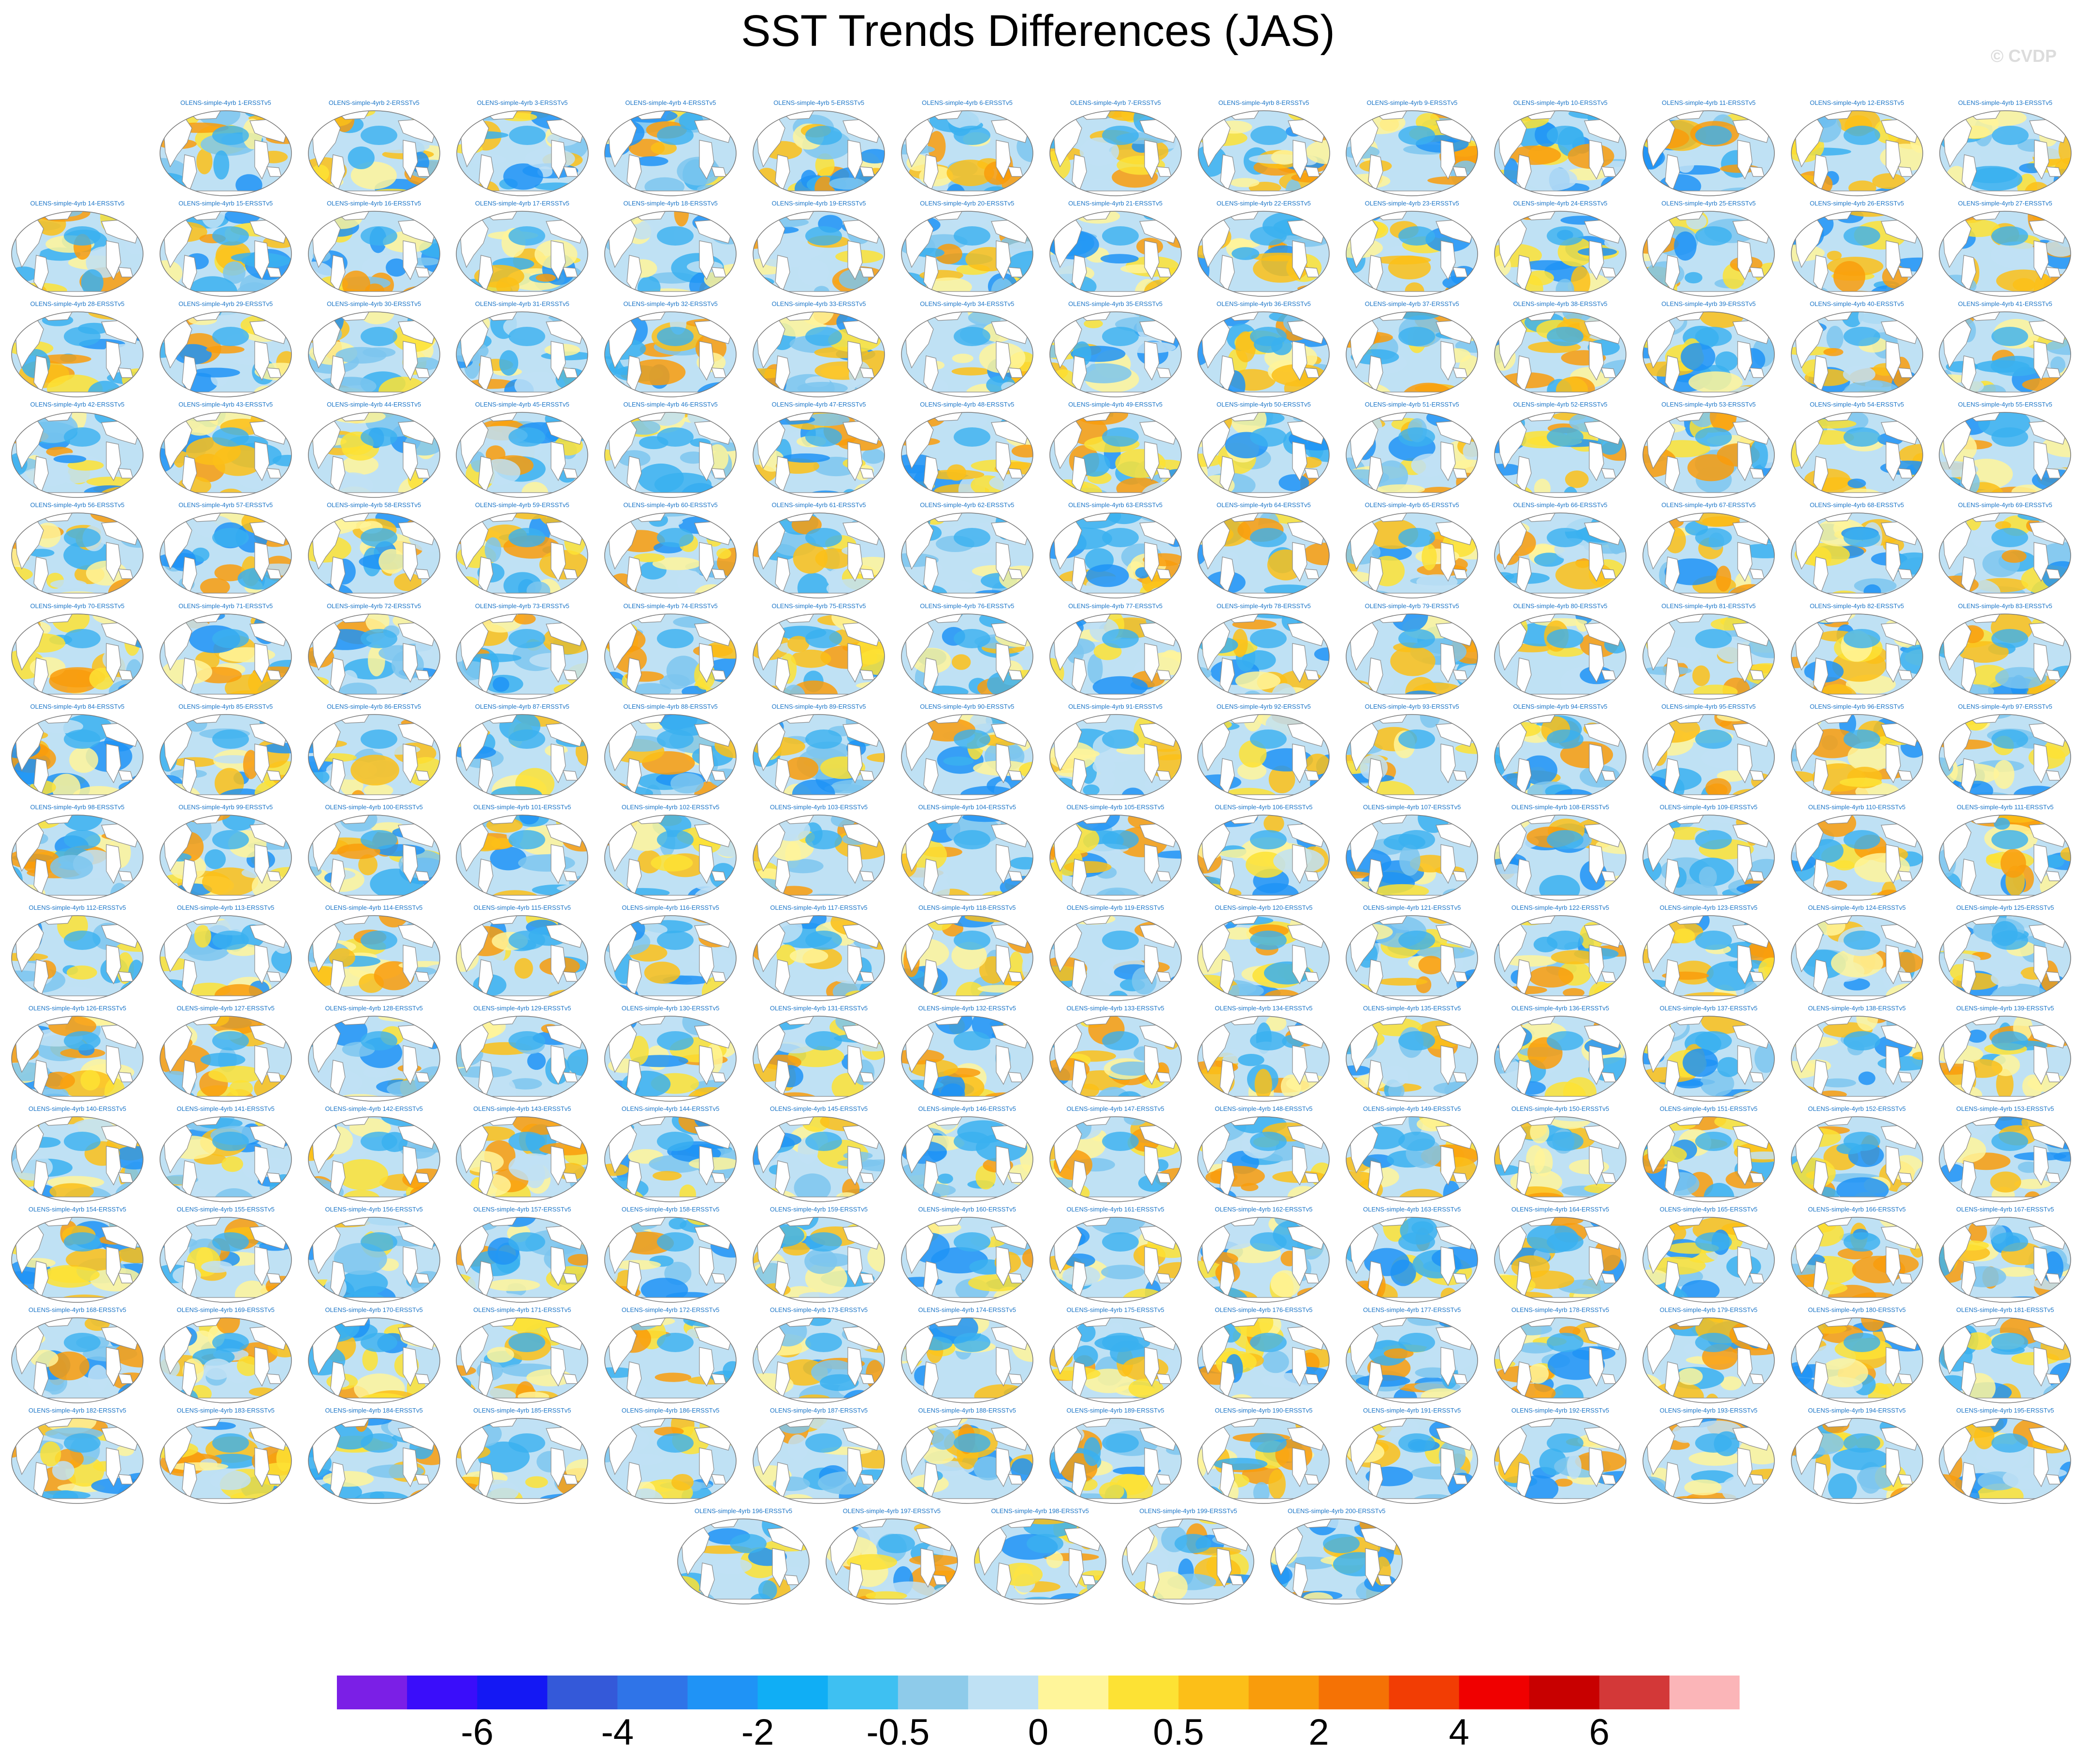  Describe the element at coordinates (374, 1310) in the screenshot. I see `panel-label: OLENS-simple-4yrb 170-ERSSTv5` at that location.